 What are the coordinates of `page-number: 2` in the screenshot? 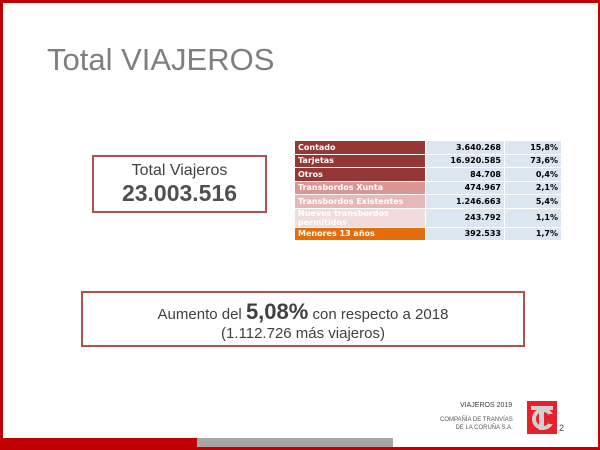 It's located at (562, 428).